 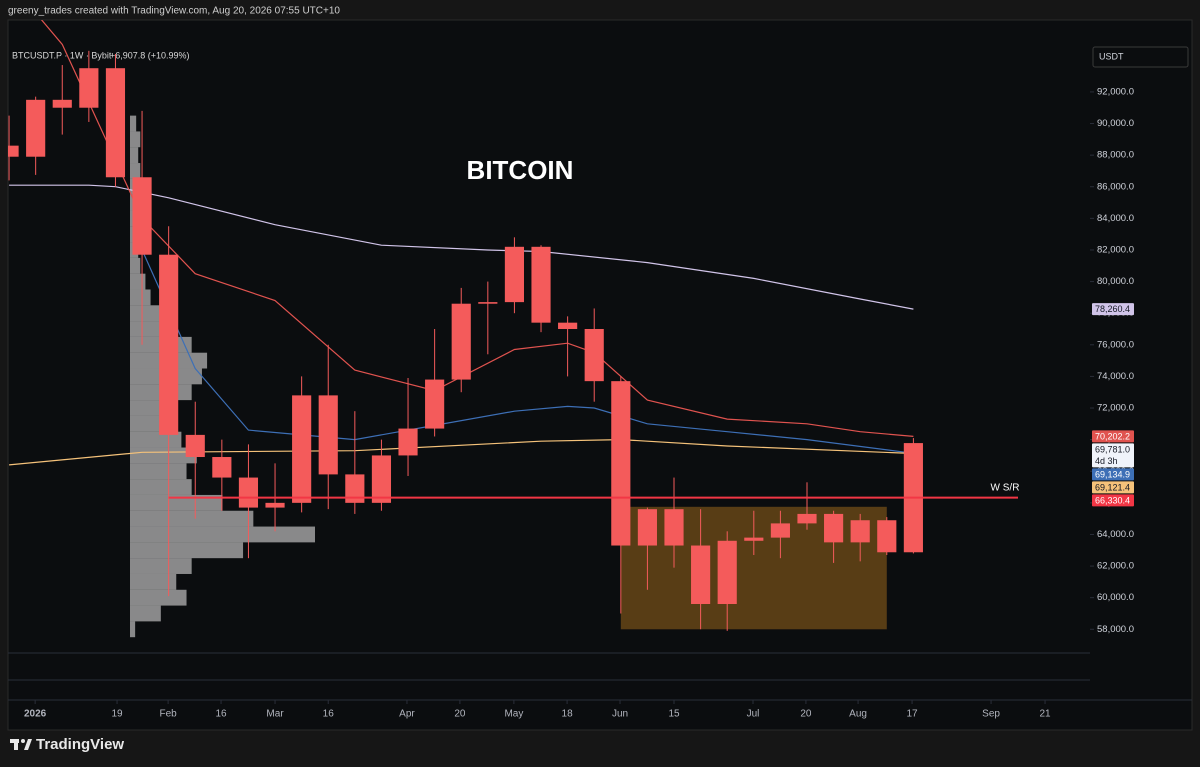 What do you see at coordinates (275, 714) in the screenshot?
I see `x-tick-label: Mar` at bounding box center [275, 714].